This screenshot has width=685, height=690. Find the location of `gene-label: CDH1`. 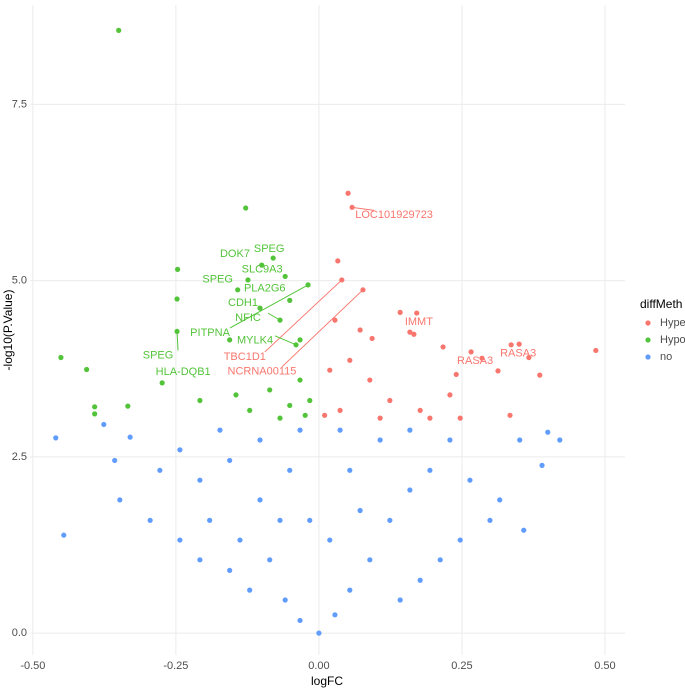

gene-label: CDH1 is located at coordinates (243, 303).